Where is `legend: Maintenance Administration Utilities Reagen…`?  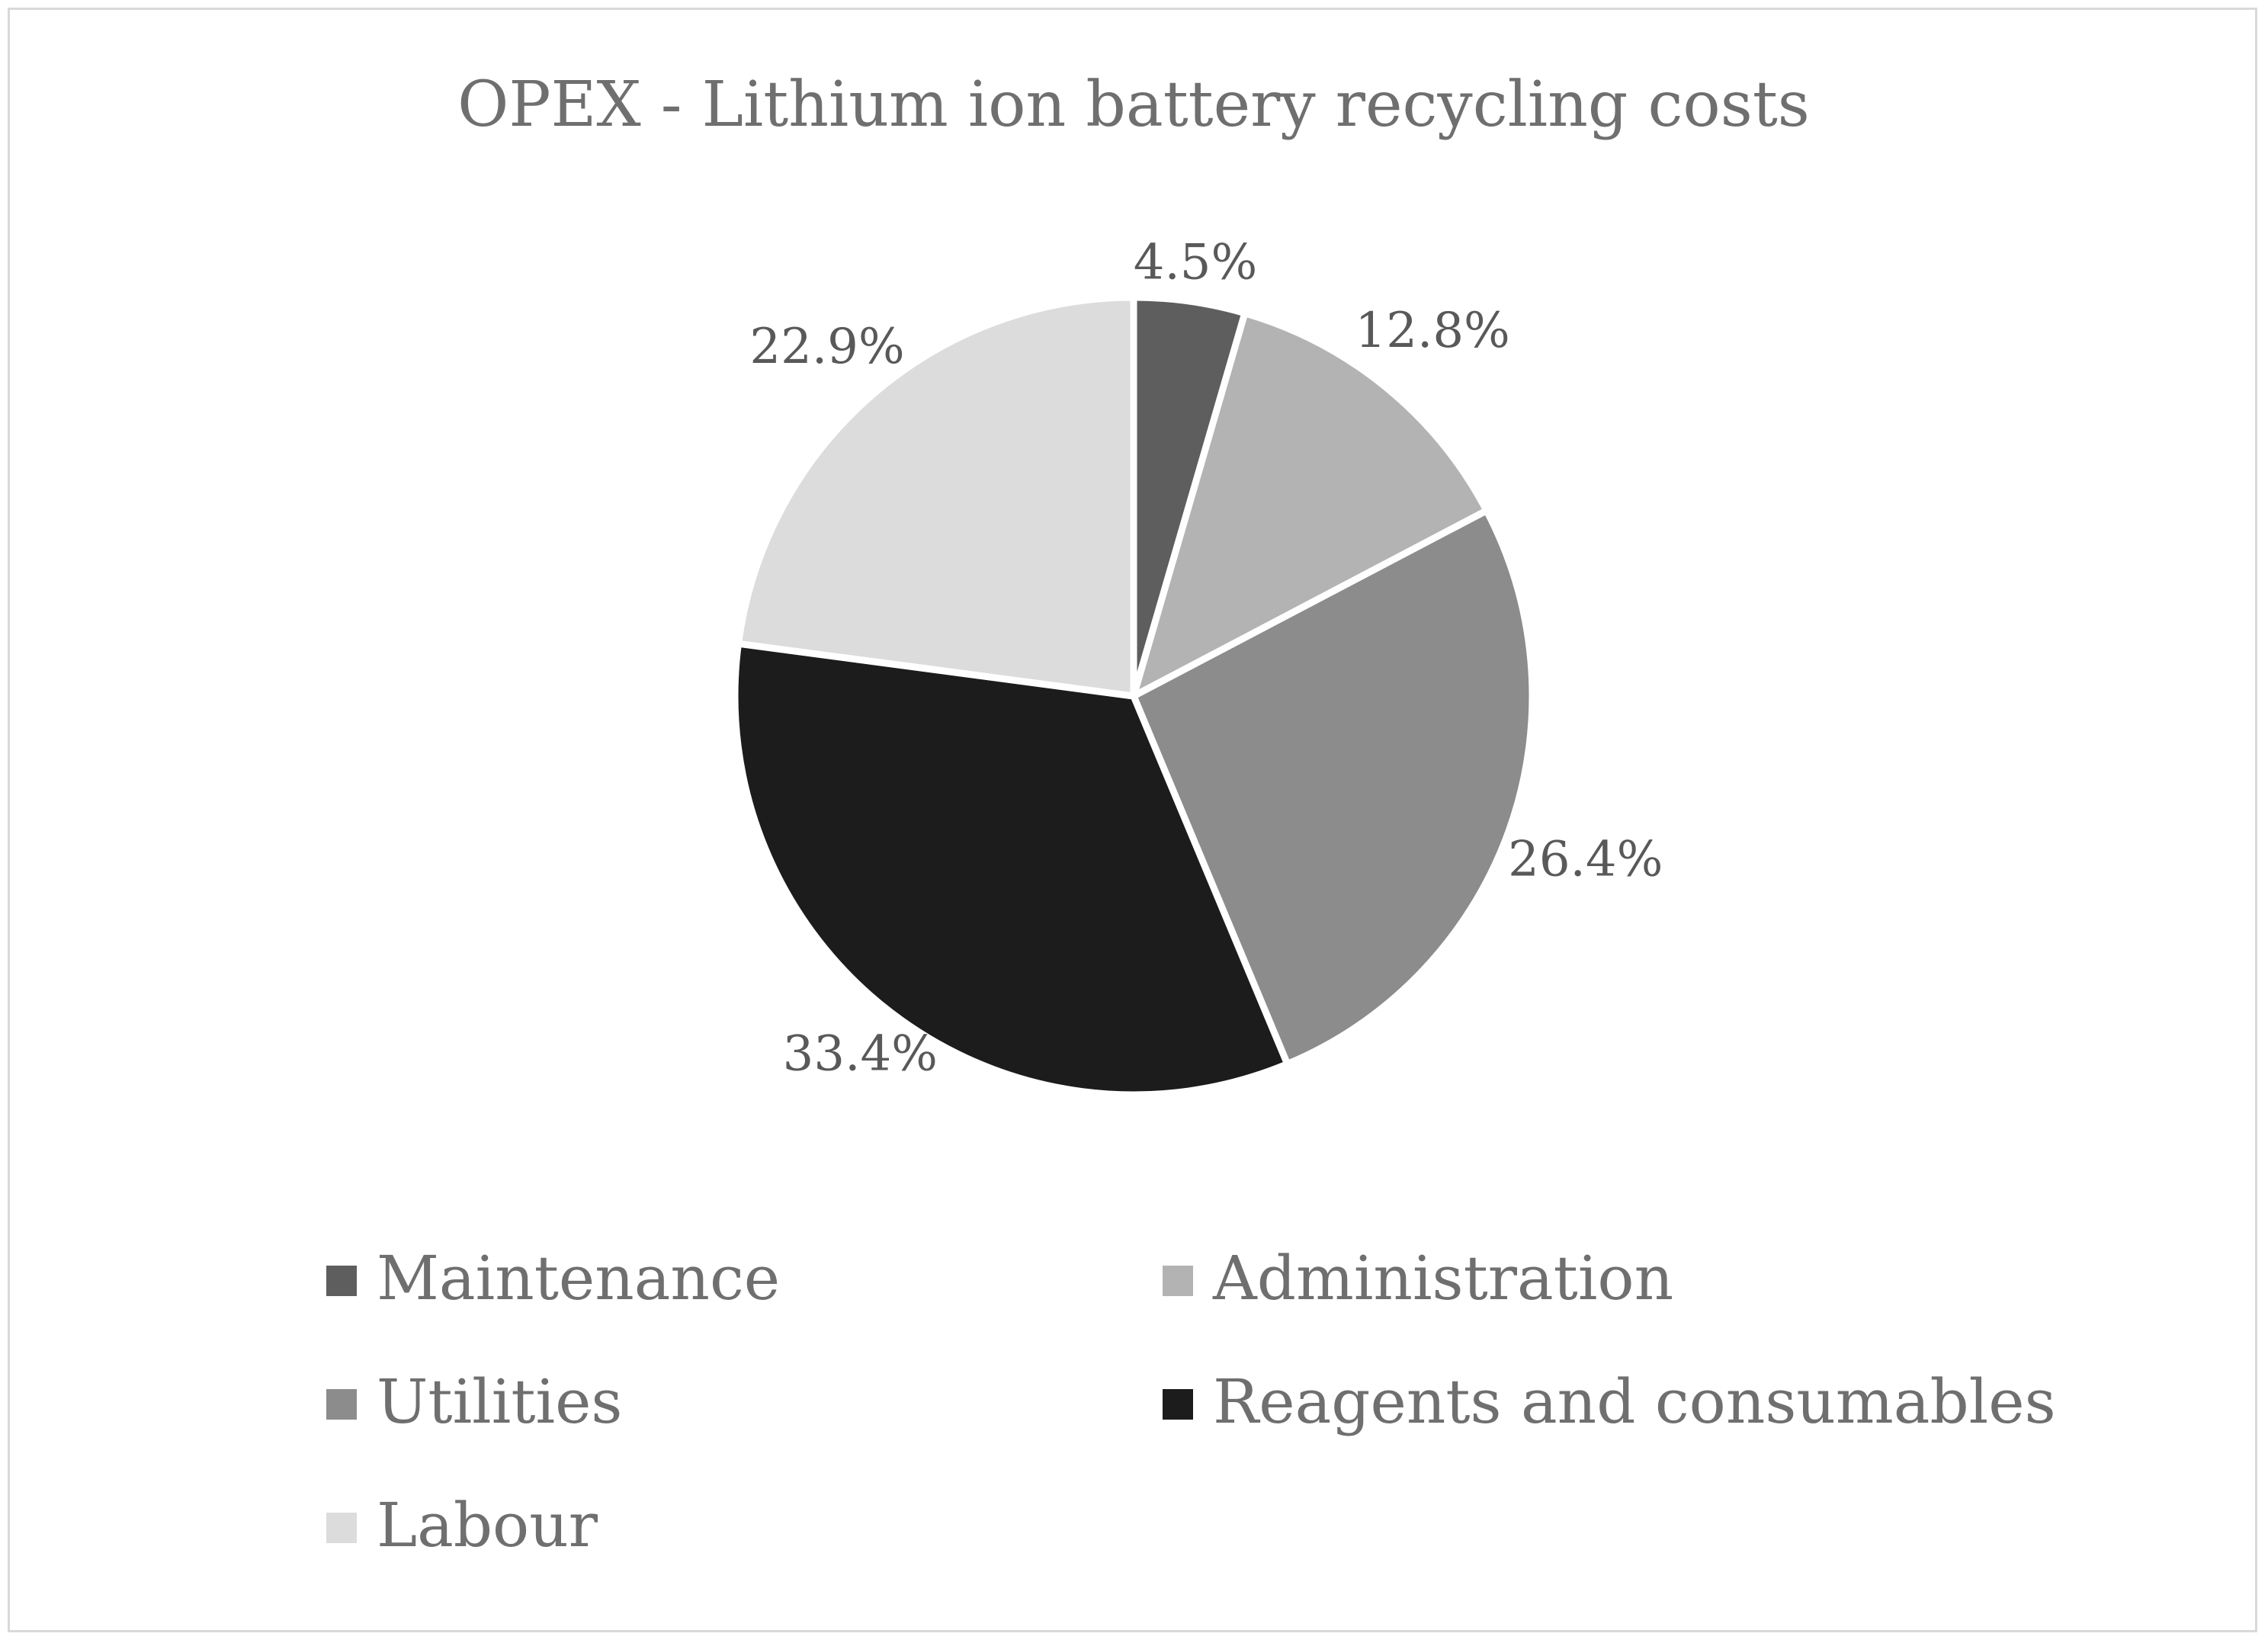 legend: Maintenance Administration Utilities Reagen… is located at coordinates (1191, 1402).